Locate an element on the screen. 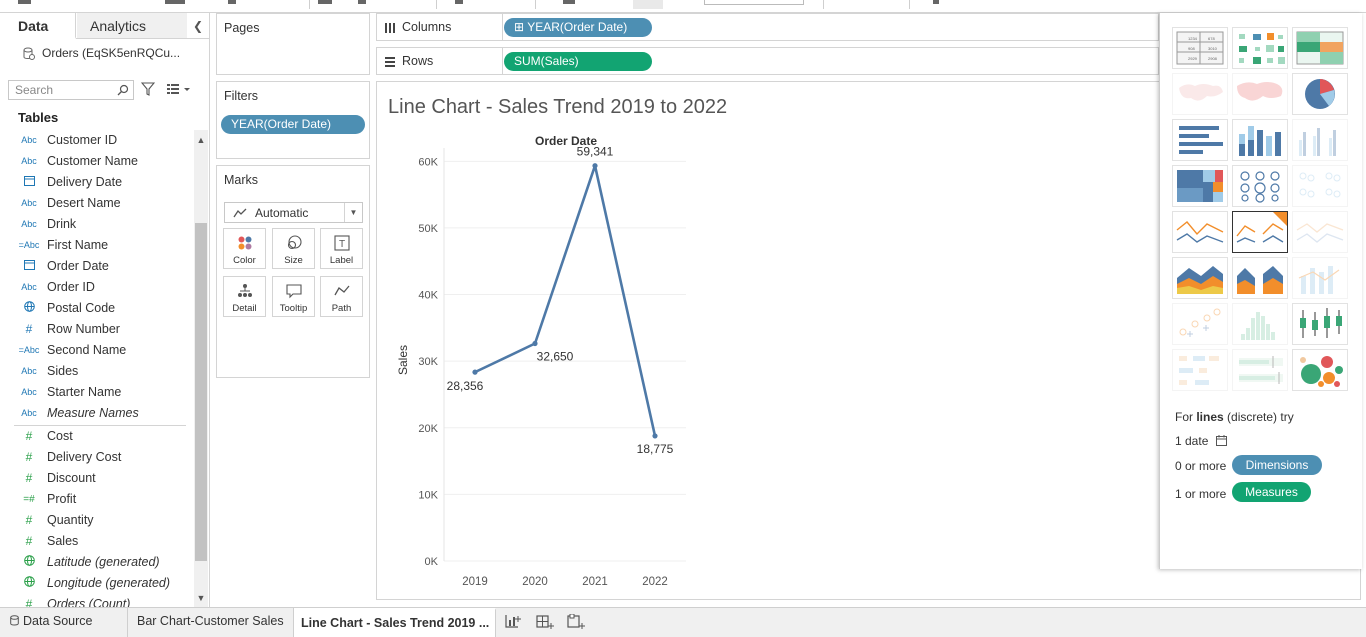 This screenshot has height=637, width=1366. show-me-area-discrete-icon is located at coordinates (1260, 278).